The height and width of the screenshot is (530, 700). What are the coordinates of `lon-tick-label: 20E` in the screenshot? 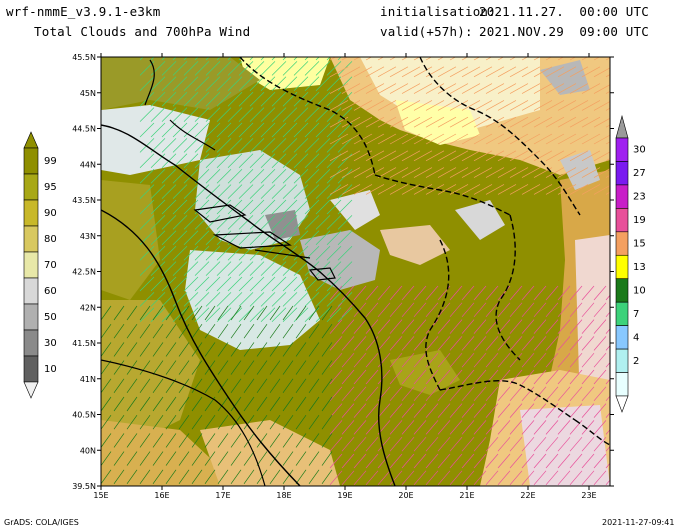 It's located at (405, 495).